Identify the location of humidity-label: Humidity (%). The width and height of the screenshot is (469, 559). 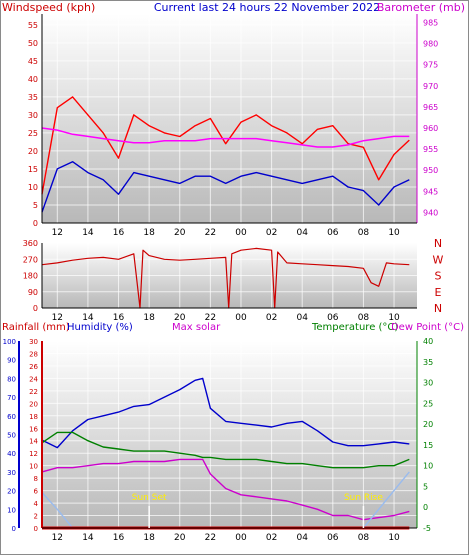
(100, 327).